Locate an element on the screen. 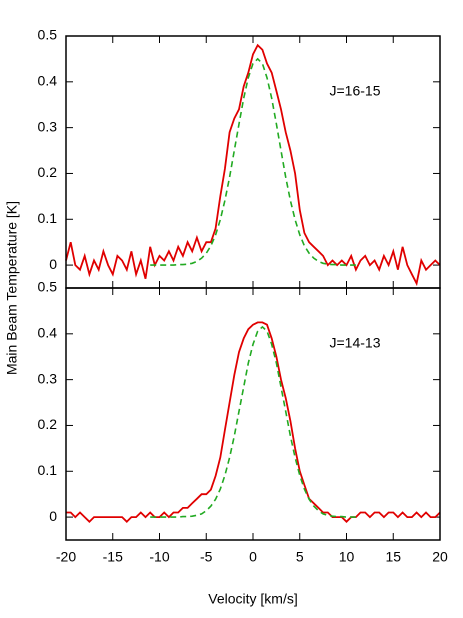  x-tick-label: 10 is located at coordinates (347, 557).